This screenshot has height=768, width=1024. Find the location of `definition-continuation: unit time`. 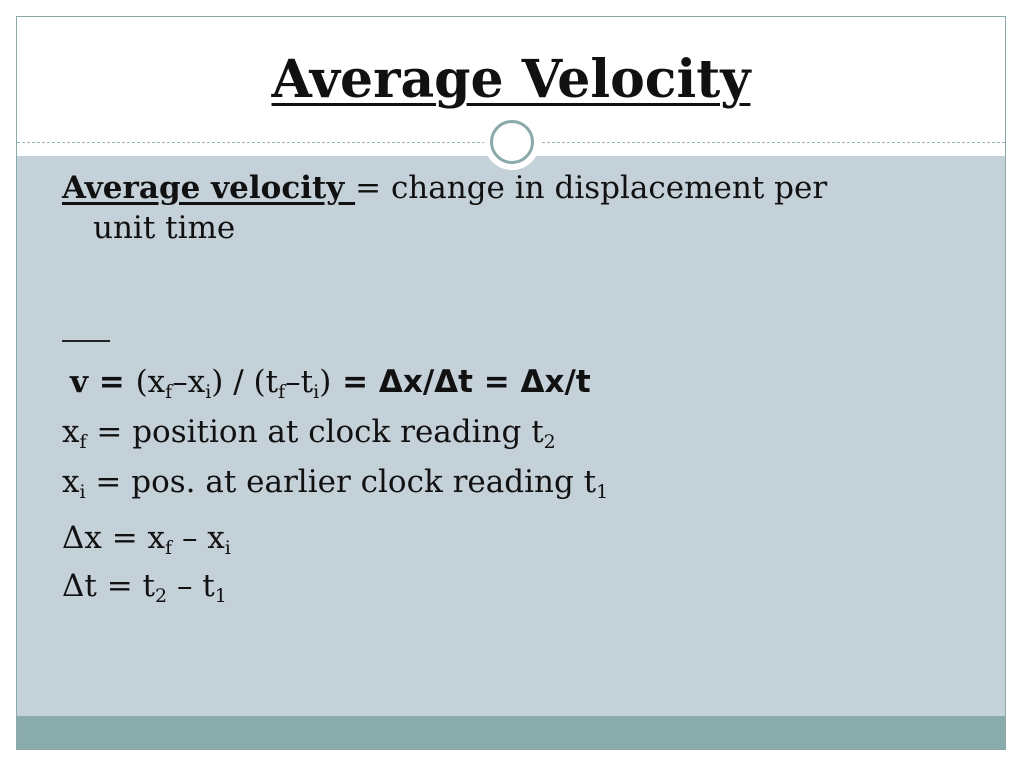

definition-continuation: unit time is located at coordinates (164, 228).